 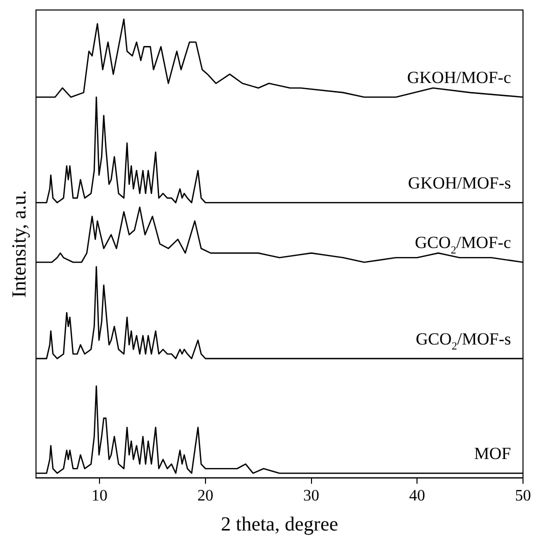 What do you see at coordinates (459, 78) in the screenshot?
I see `series-label: GKOH/MOF-c` at bounding box center [459, 78].